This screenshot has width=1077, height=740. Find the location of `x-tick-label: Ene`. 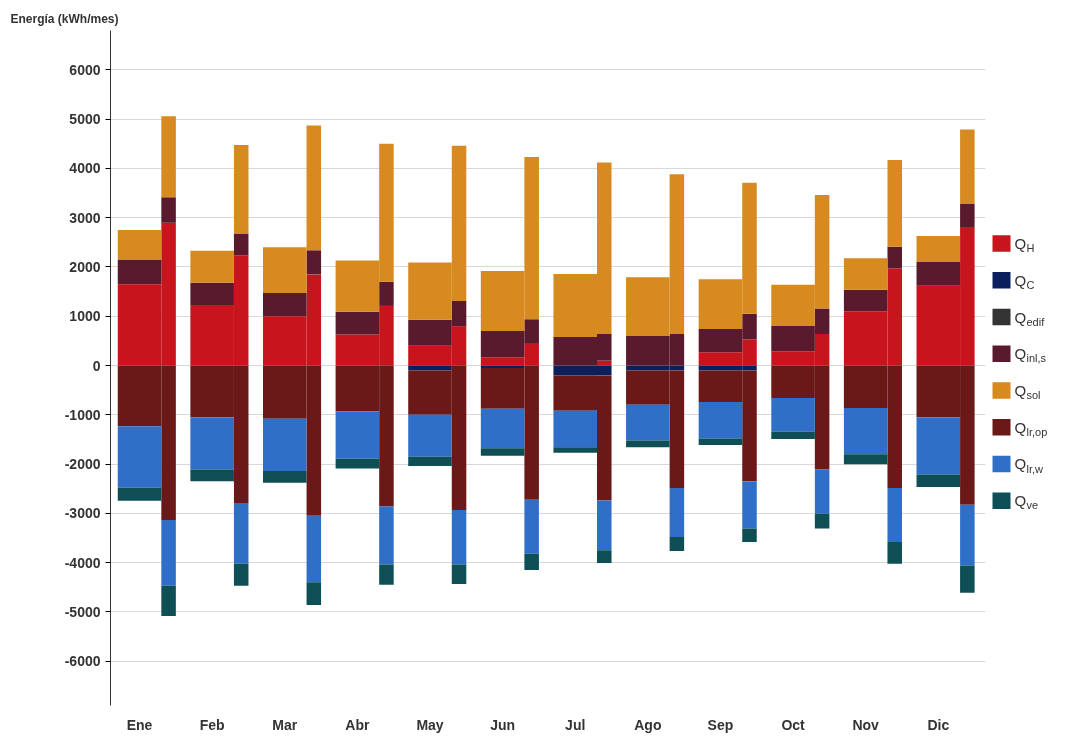

x-tick-label: Ene is located at coordinates (139, 724).